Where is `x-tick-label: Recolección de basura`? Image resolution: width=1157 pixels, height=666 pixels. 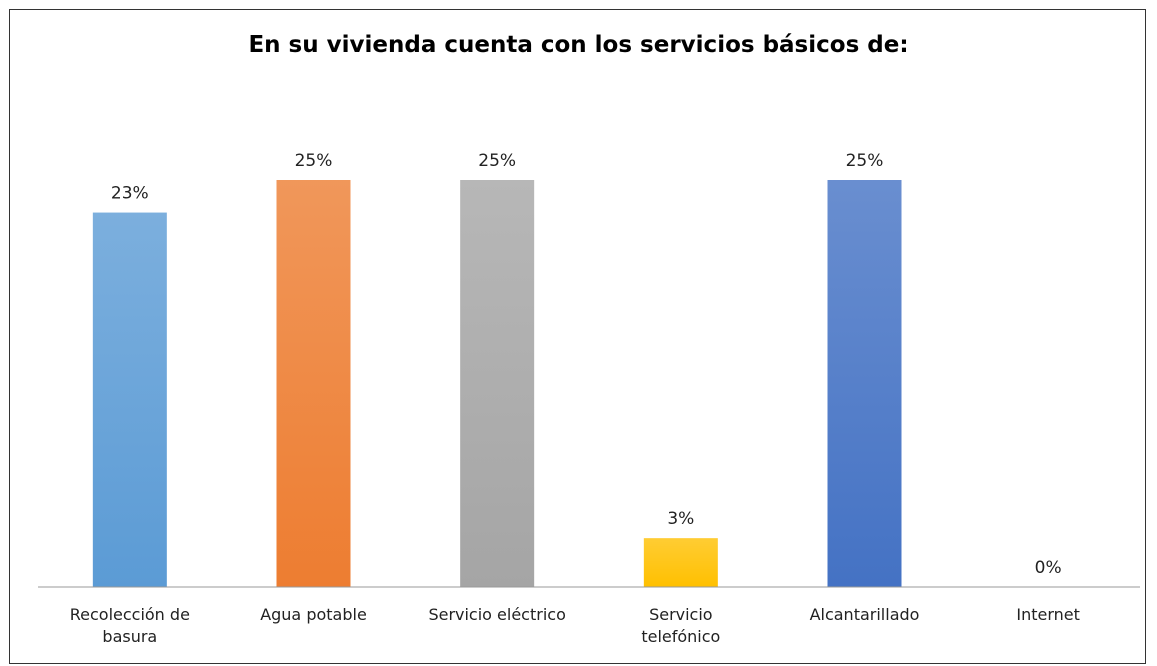
x-tick-label: Recolección de basura is located at coordinates (129, 625).